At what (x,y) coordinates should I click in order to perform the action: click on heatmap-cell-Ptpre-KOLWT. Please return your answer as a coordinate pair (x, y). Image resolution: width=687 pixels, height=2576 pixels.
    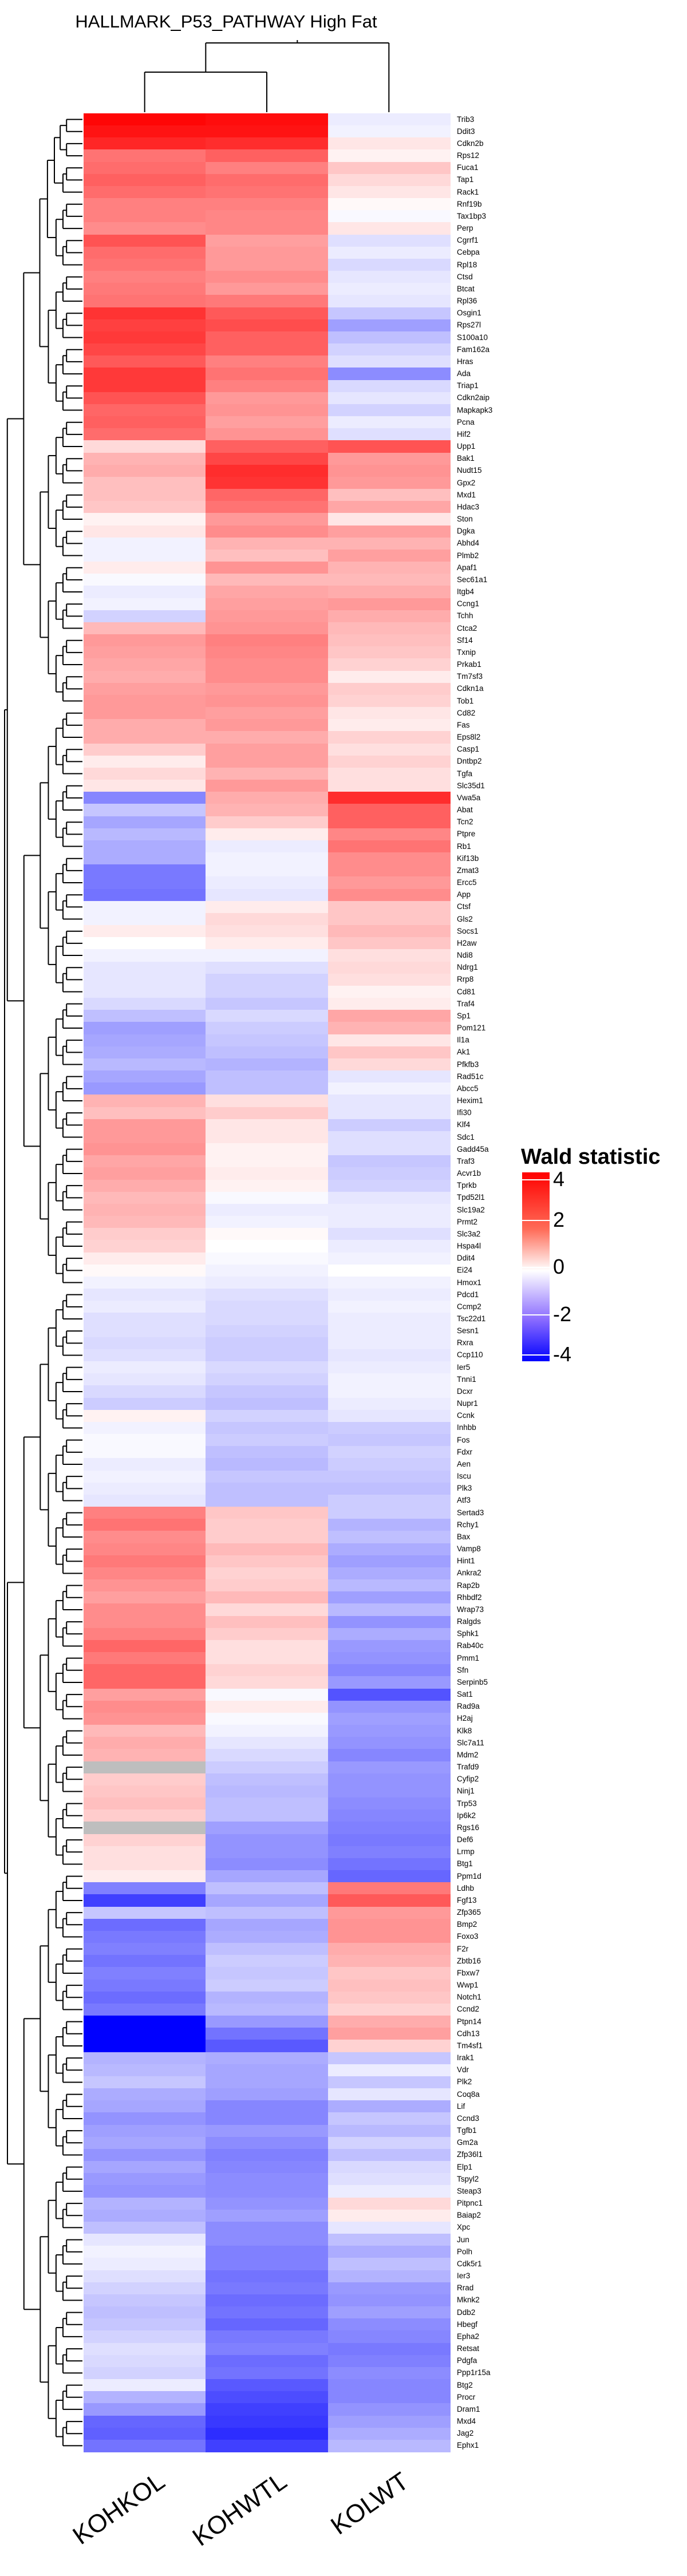
    Looking at the image, I should click on (389, 834).